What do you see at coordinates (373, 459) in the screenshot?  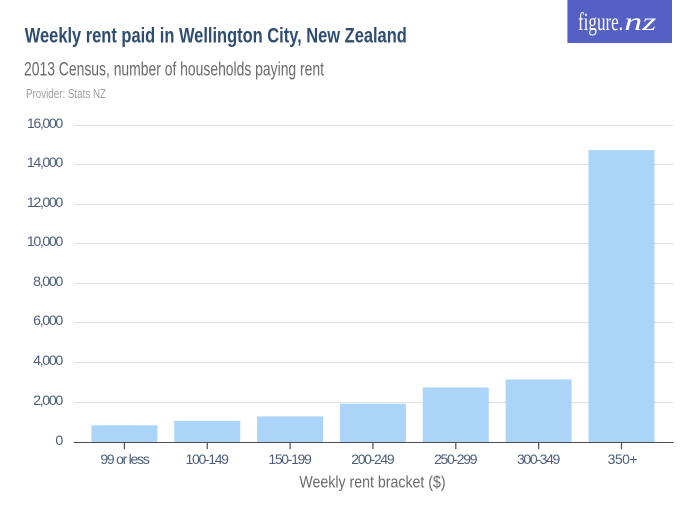 I see `svg-text: 200-249` at bounding box center [373, 459].